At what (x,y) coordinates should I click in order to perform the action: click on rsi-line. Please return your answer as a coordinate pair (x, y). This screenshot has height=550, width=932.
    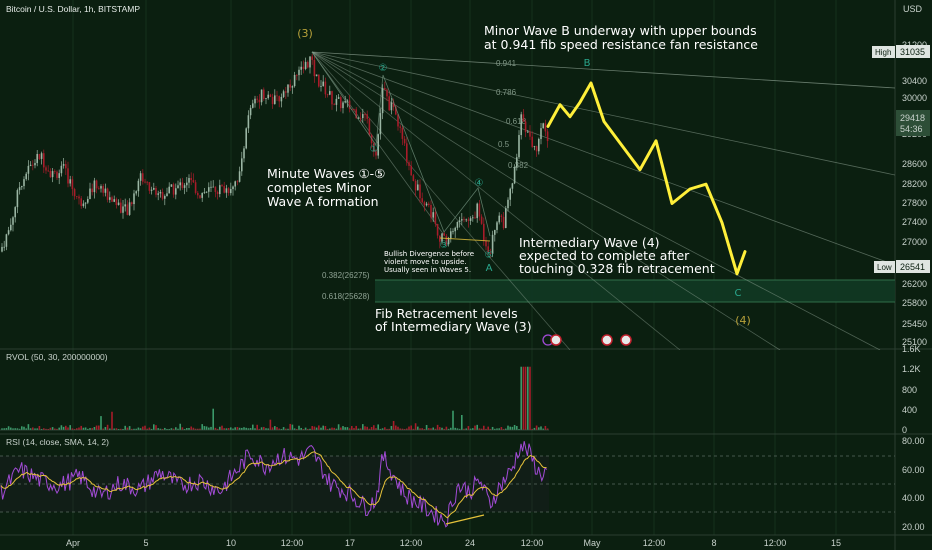
    Looking at the image, I should click on (273, 484).